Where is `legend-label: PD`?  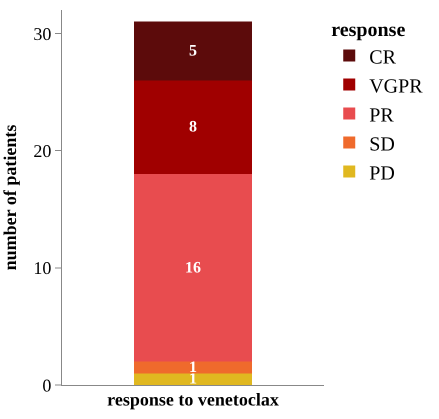 legend-label: PD is located at coordinates (382, 173).